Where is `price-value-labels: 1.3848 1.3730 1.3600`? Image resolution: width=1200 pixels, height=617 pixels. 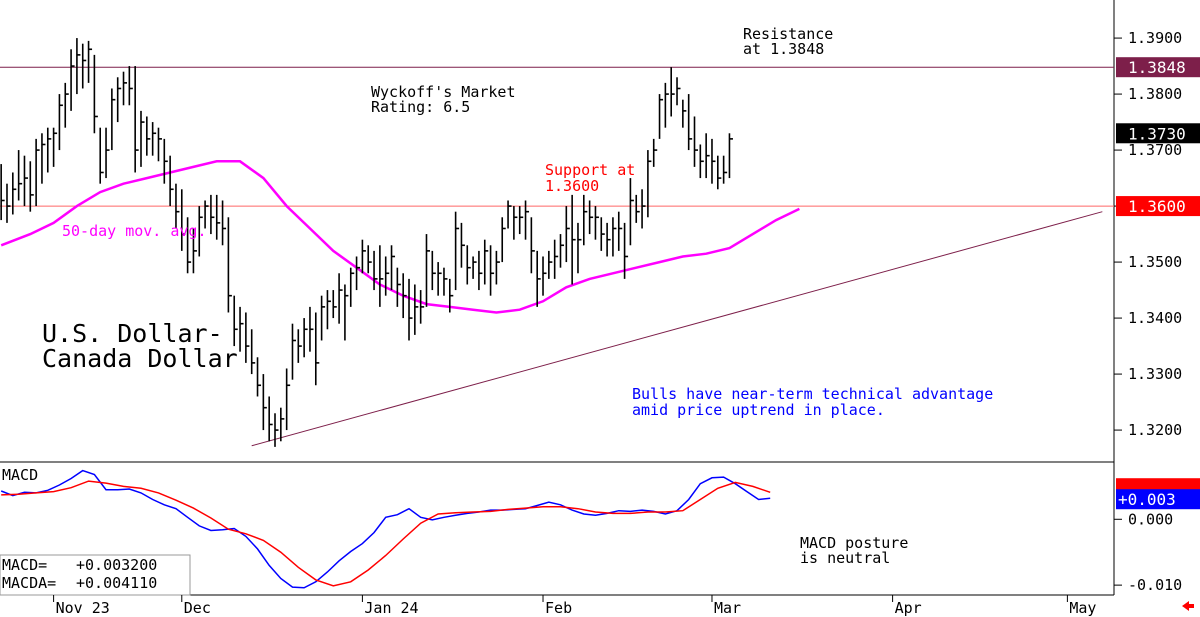
price-value-labels: 1.3848 1.3730 1.3600 is located at coordinates (1158, 137).